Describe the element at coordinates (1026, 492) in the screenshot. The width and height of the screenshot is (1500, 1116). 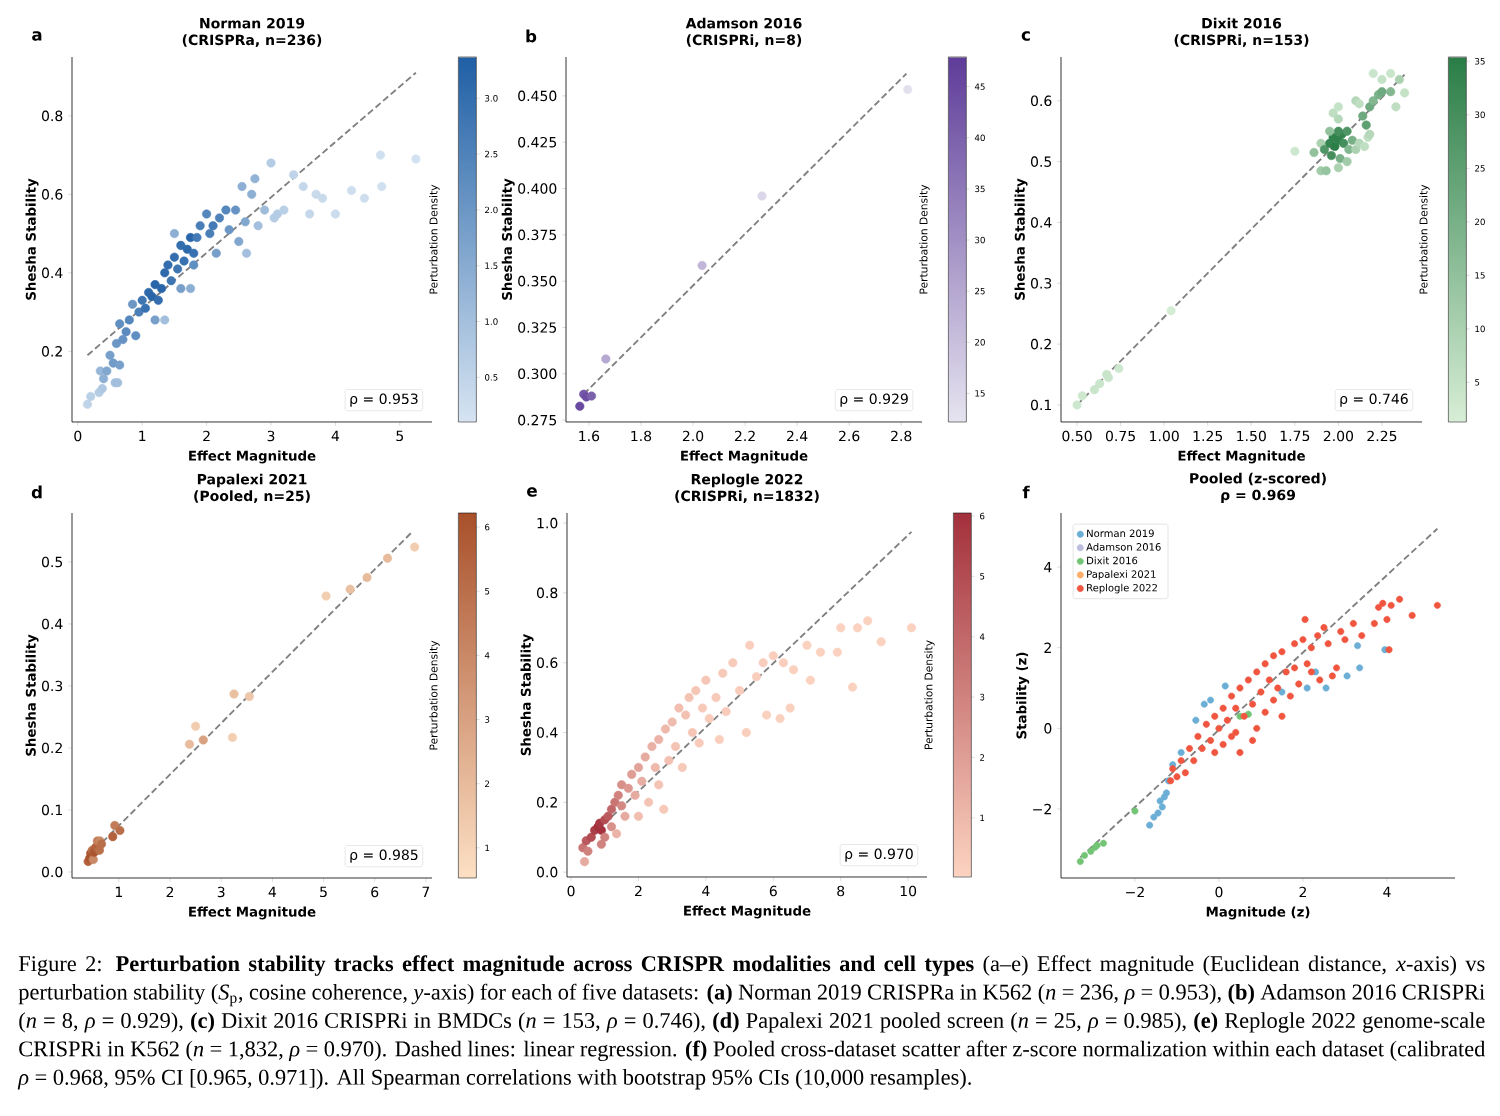
I see `text: f` at that location.